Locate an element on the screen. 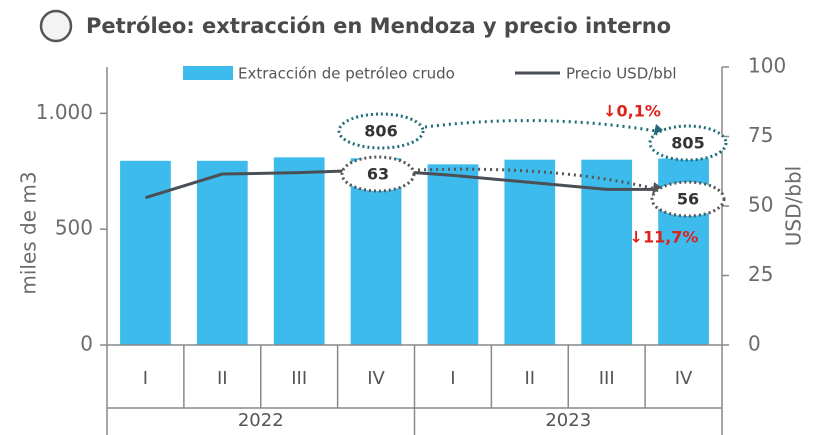  y2-tick-label: 0 is located at coordinates (754, 344).